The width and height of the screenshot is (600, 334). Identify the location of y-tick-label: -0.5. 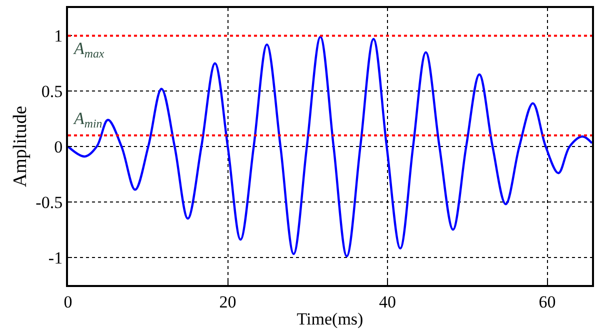
(49, 202).